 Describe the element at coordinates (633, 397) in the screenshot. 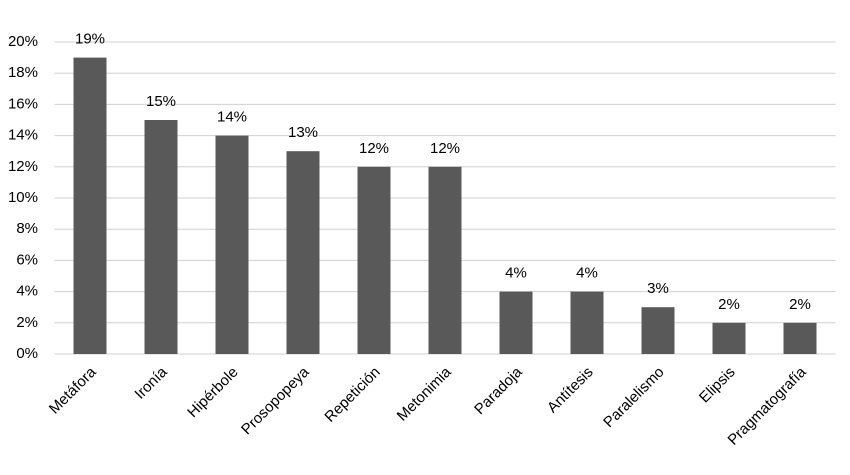

I see `x-tick-label: Paralelismo` at that location.